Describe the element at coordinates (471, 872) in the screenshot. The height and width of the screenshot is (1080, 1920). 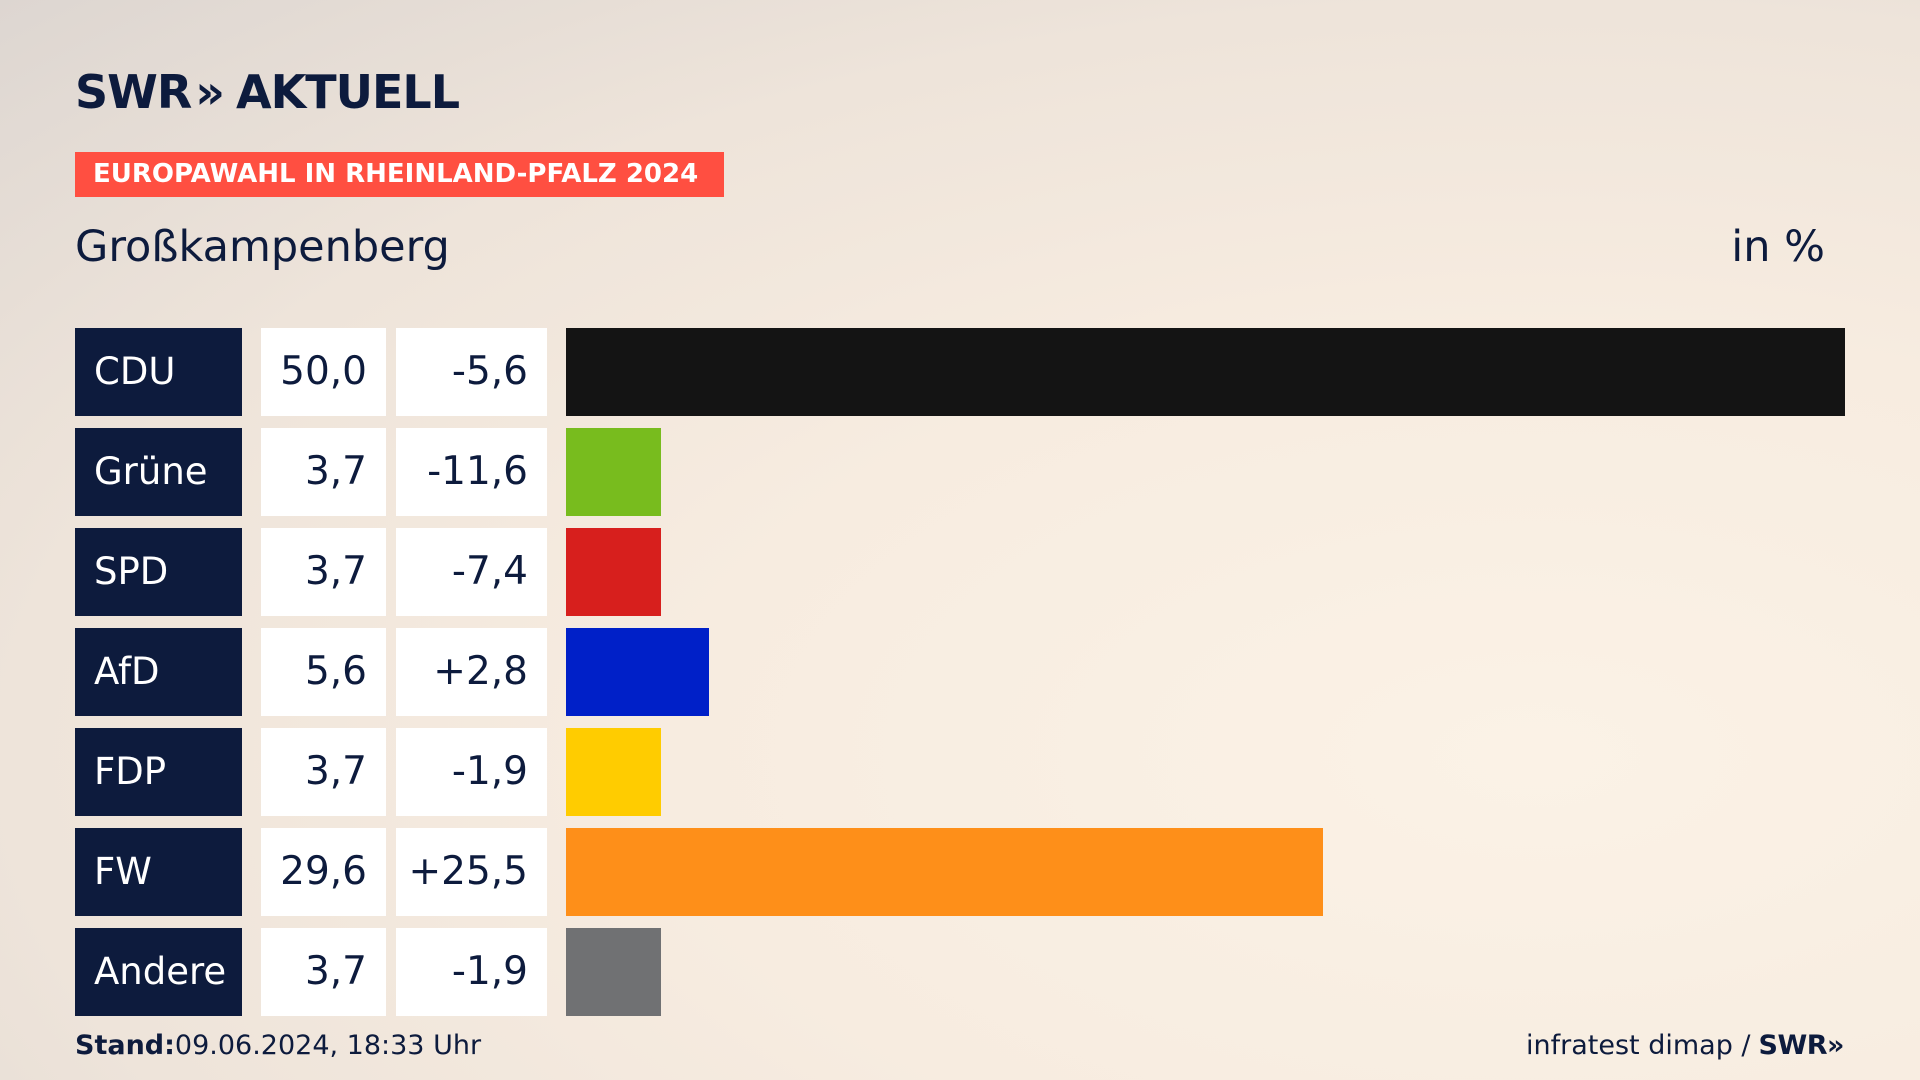
I see `vote-change-value: +25,5` at that location.